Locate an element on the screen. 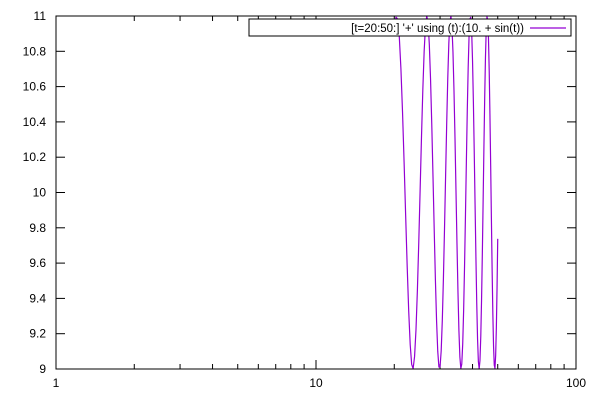 The height and width of the screenshot is (400, 600). y-tick-label-0: 9 is located at coordinates (42, 369).